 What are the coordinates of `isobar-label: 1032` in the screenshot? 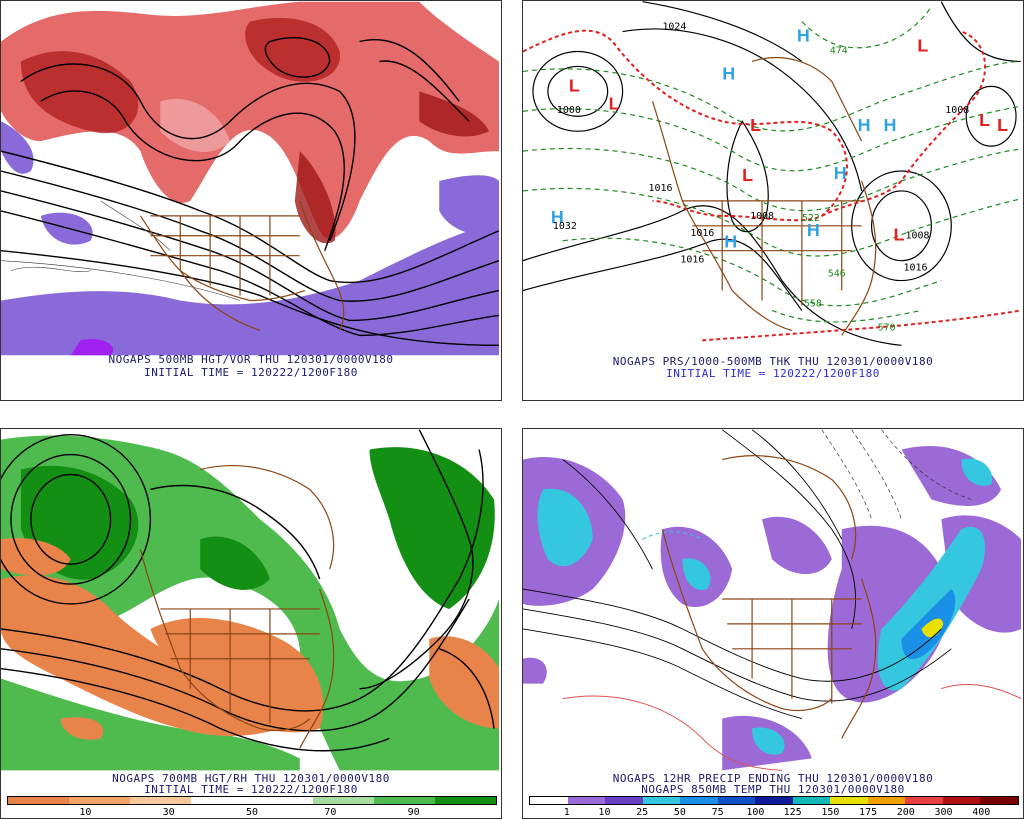 It's located at (565, 226).